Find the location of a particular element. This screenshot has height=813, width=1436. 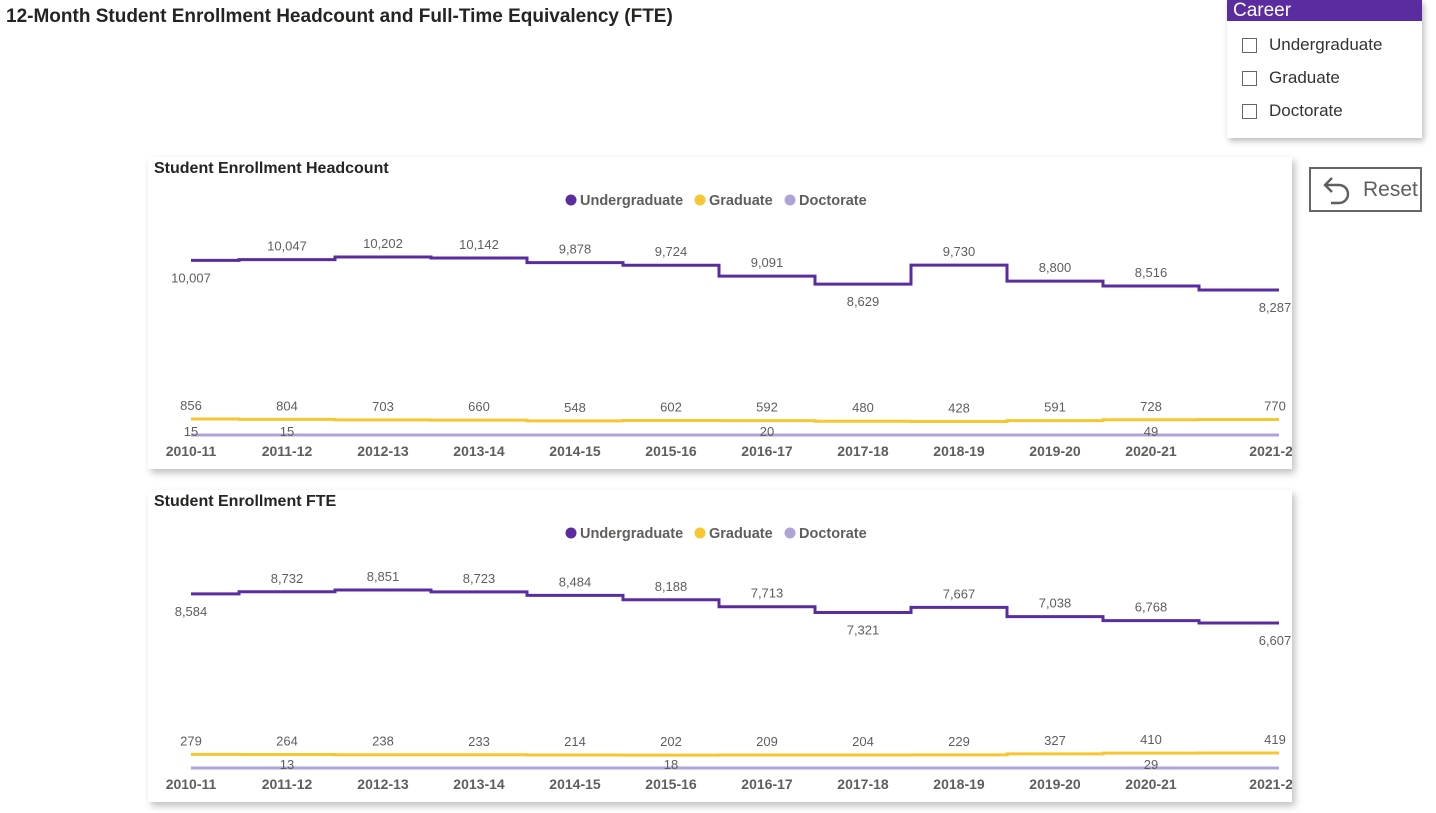

data-label-graduate: 327 is located at coordinates (1055, 740).